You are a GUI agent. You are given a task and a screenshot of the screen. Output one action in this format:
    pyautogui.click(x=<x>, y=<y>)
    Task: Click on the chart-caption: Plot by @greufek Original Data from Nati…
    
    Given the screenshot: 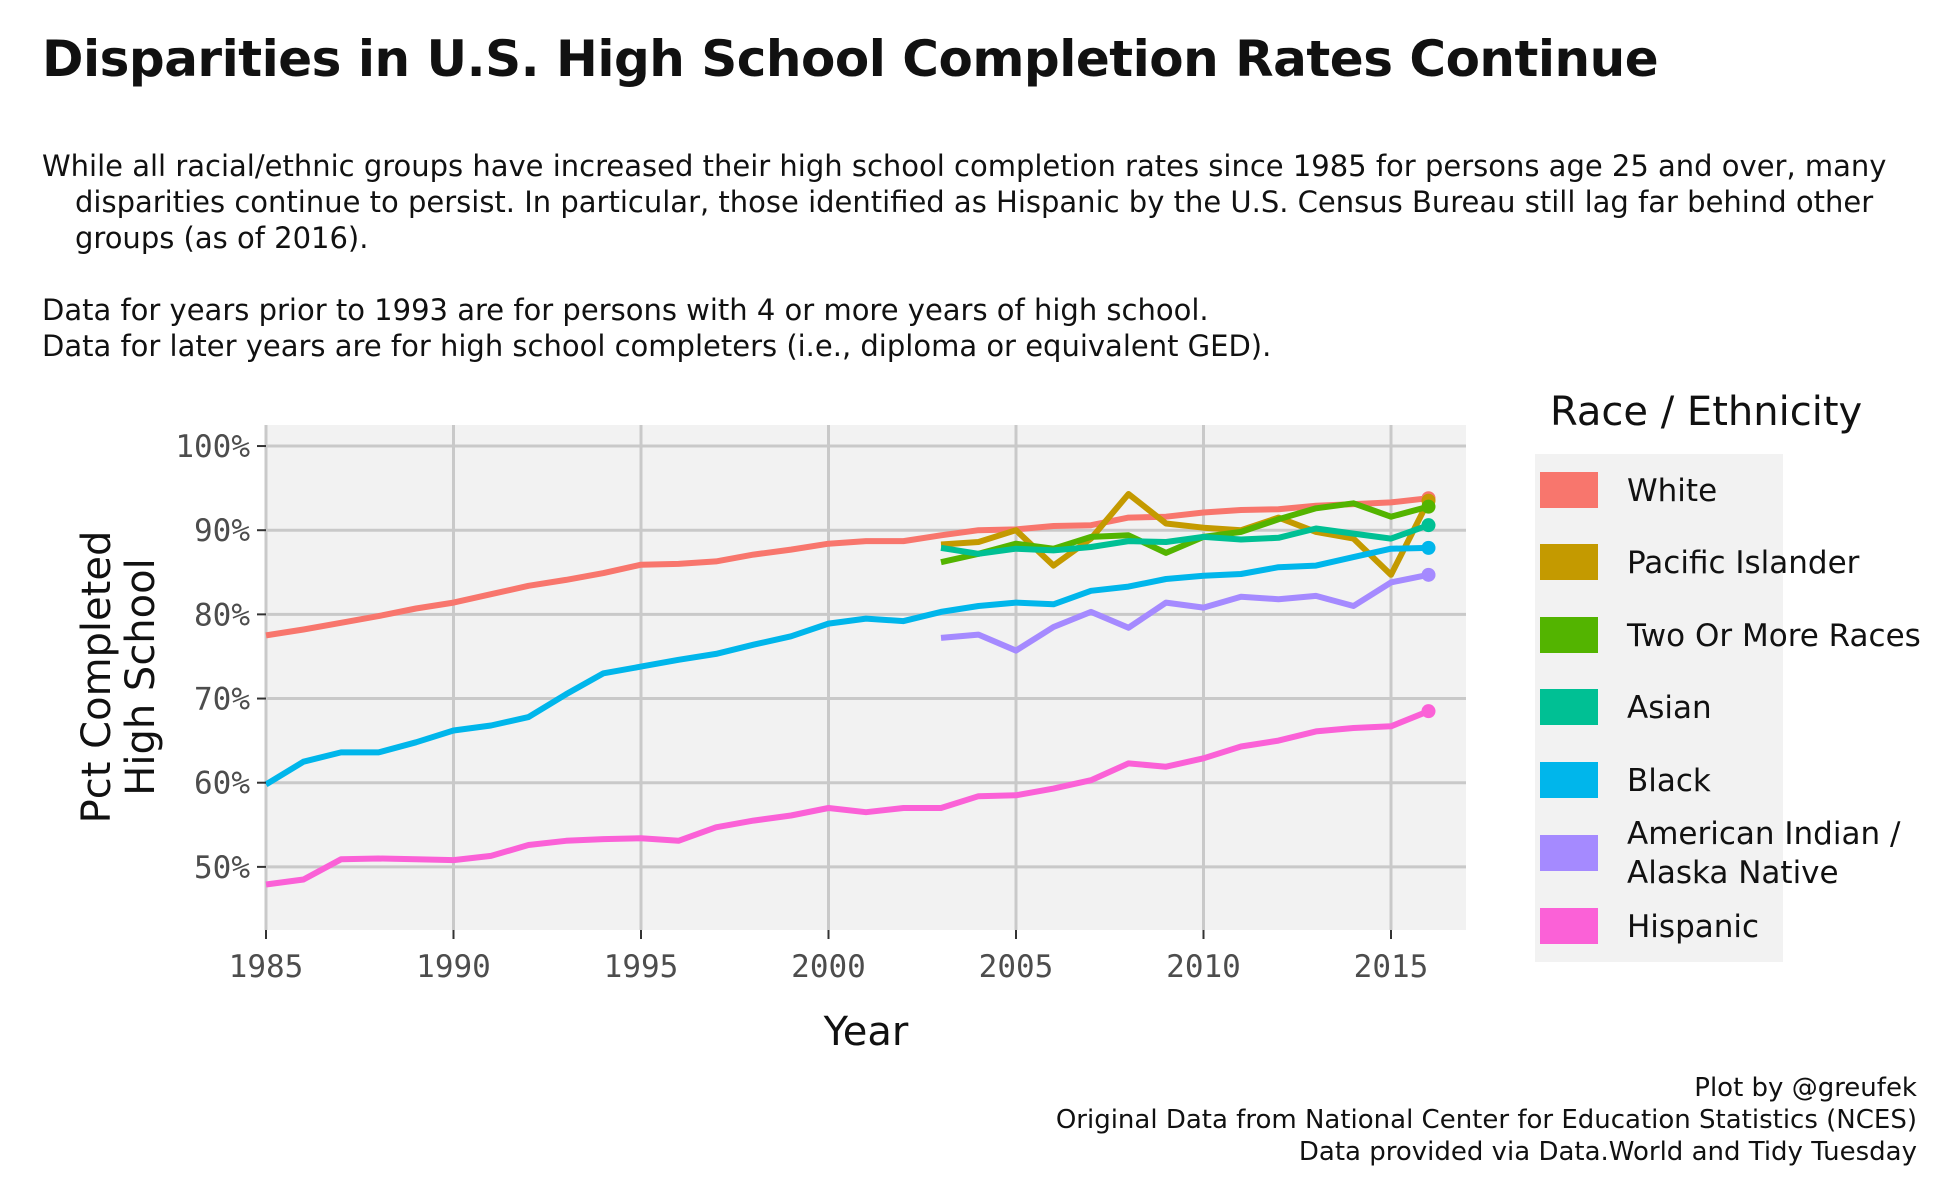 What is the action you would take?
    pyautogui.click(x=1486, y=1120)
    